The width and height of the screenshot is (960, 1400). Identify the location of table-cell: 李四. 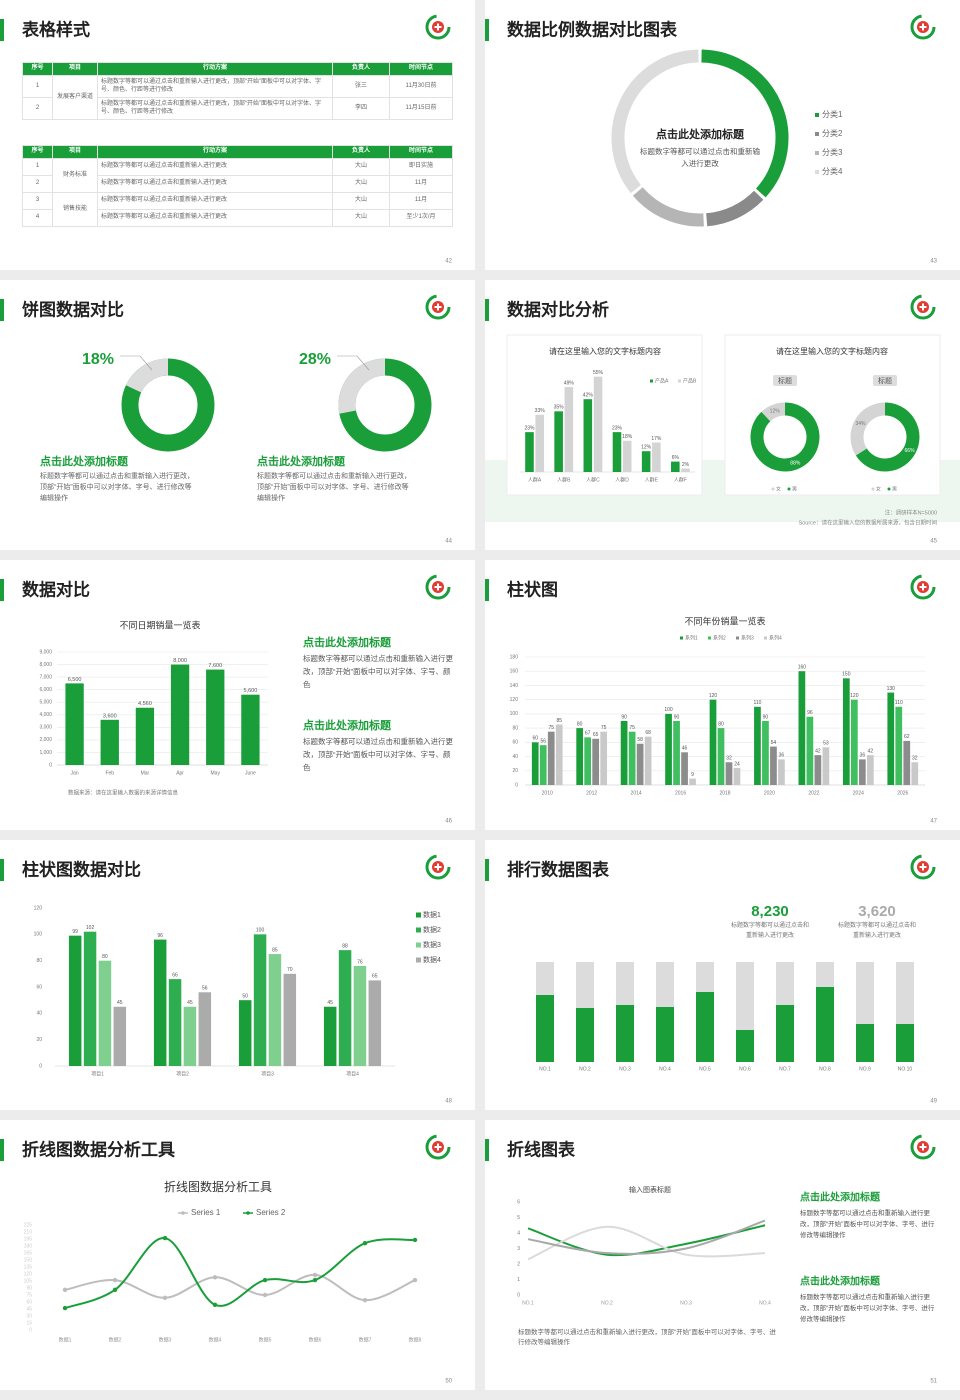
(361, 108).